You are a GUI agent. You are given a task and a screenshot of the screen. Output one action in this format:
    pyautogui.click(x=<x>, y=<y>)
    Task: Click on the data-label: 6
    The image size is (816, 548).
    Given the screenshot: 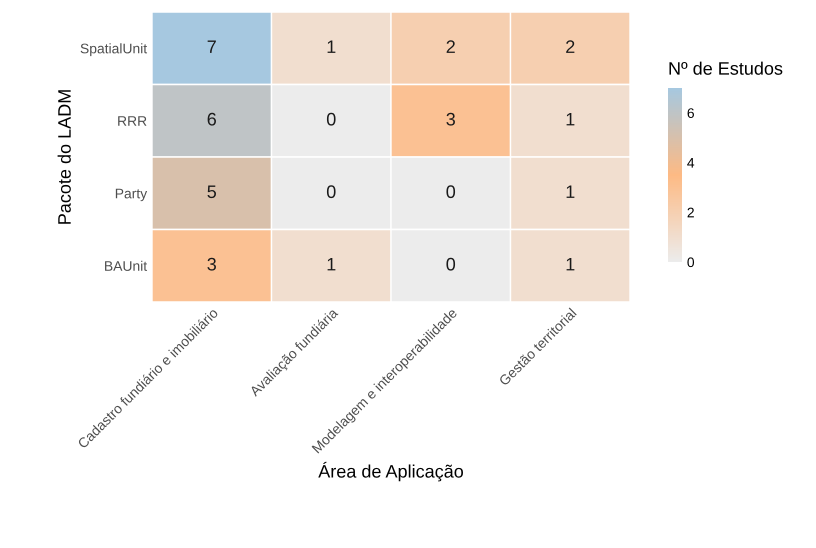 What is the action you would take?
    pyautogui.click(x=212, y=119)
    